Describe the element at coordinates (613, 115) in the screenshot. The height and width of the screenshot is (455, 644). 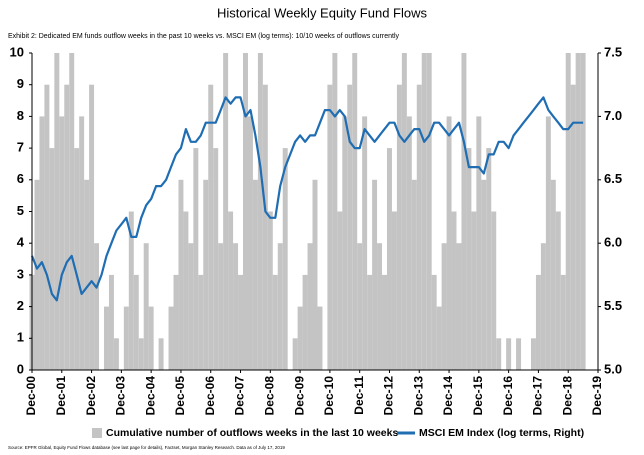
I see `y2-tick-label: 7.0` at that location.